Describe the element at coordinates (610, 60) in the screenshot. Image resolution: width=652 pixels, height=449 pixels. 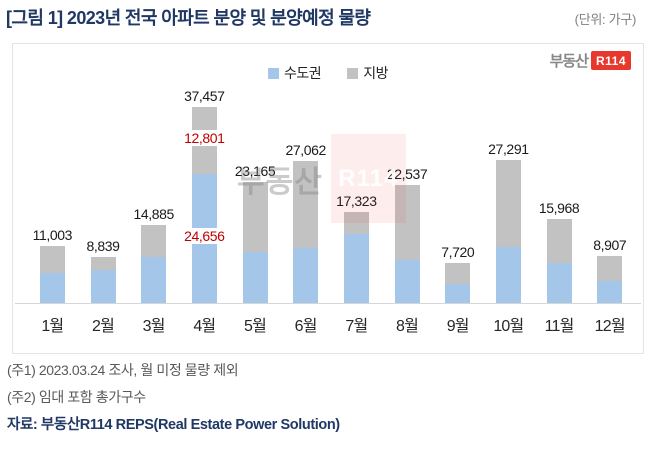
I see `brand-logo-mark: R114` at that location.